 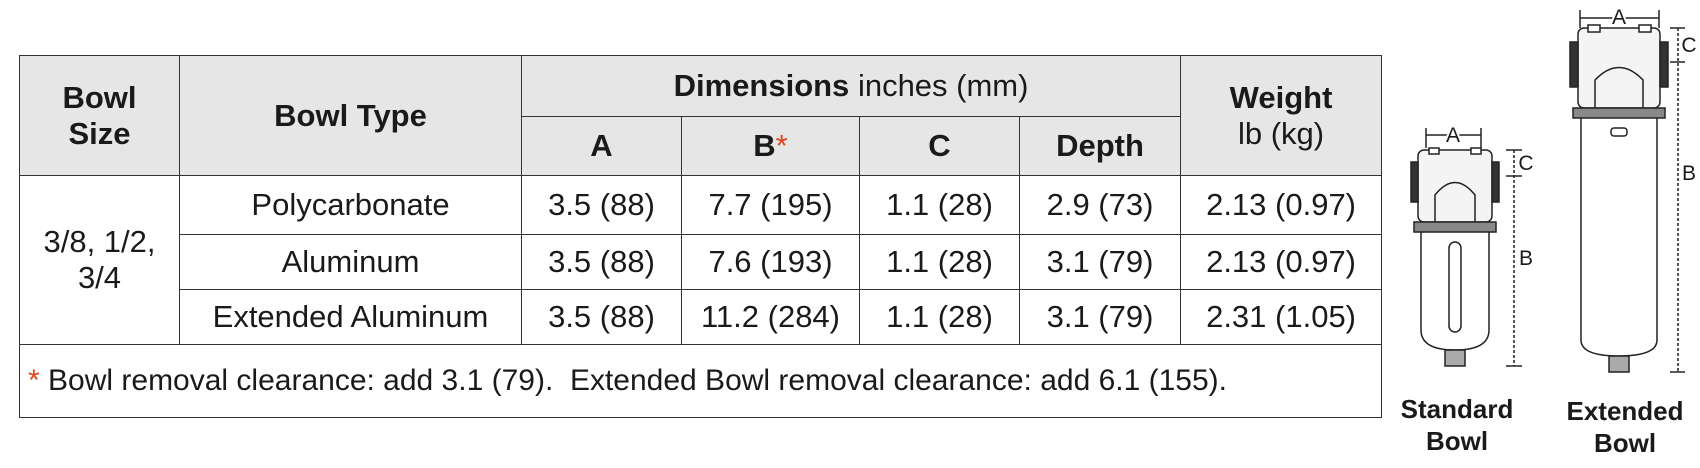 What do you see at coordinates (1624, 427) in the screenshot?
I see `diagram-caption: Extended Bowl` at bounding box center [1624, 427].